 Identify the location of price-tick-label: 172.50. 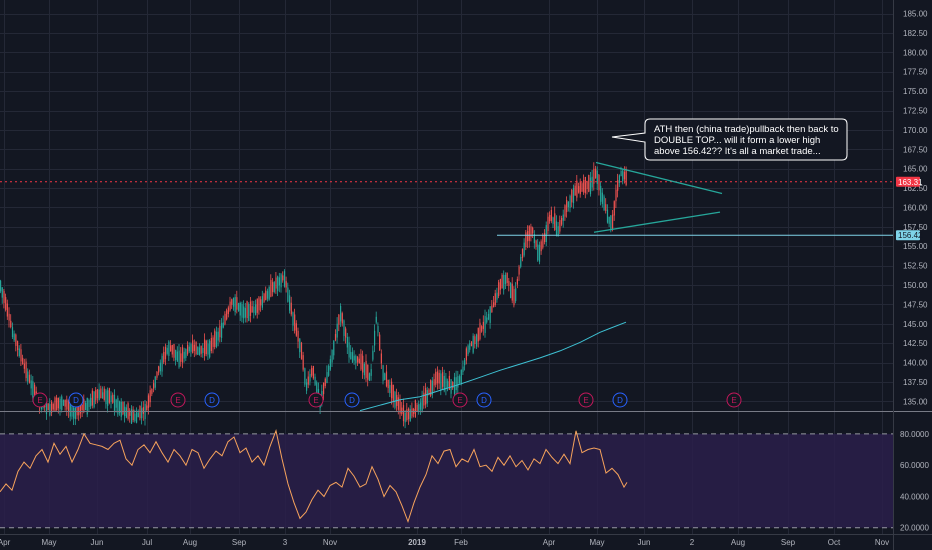
(915, 111).